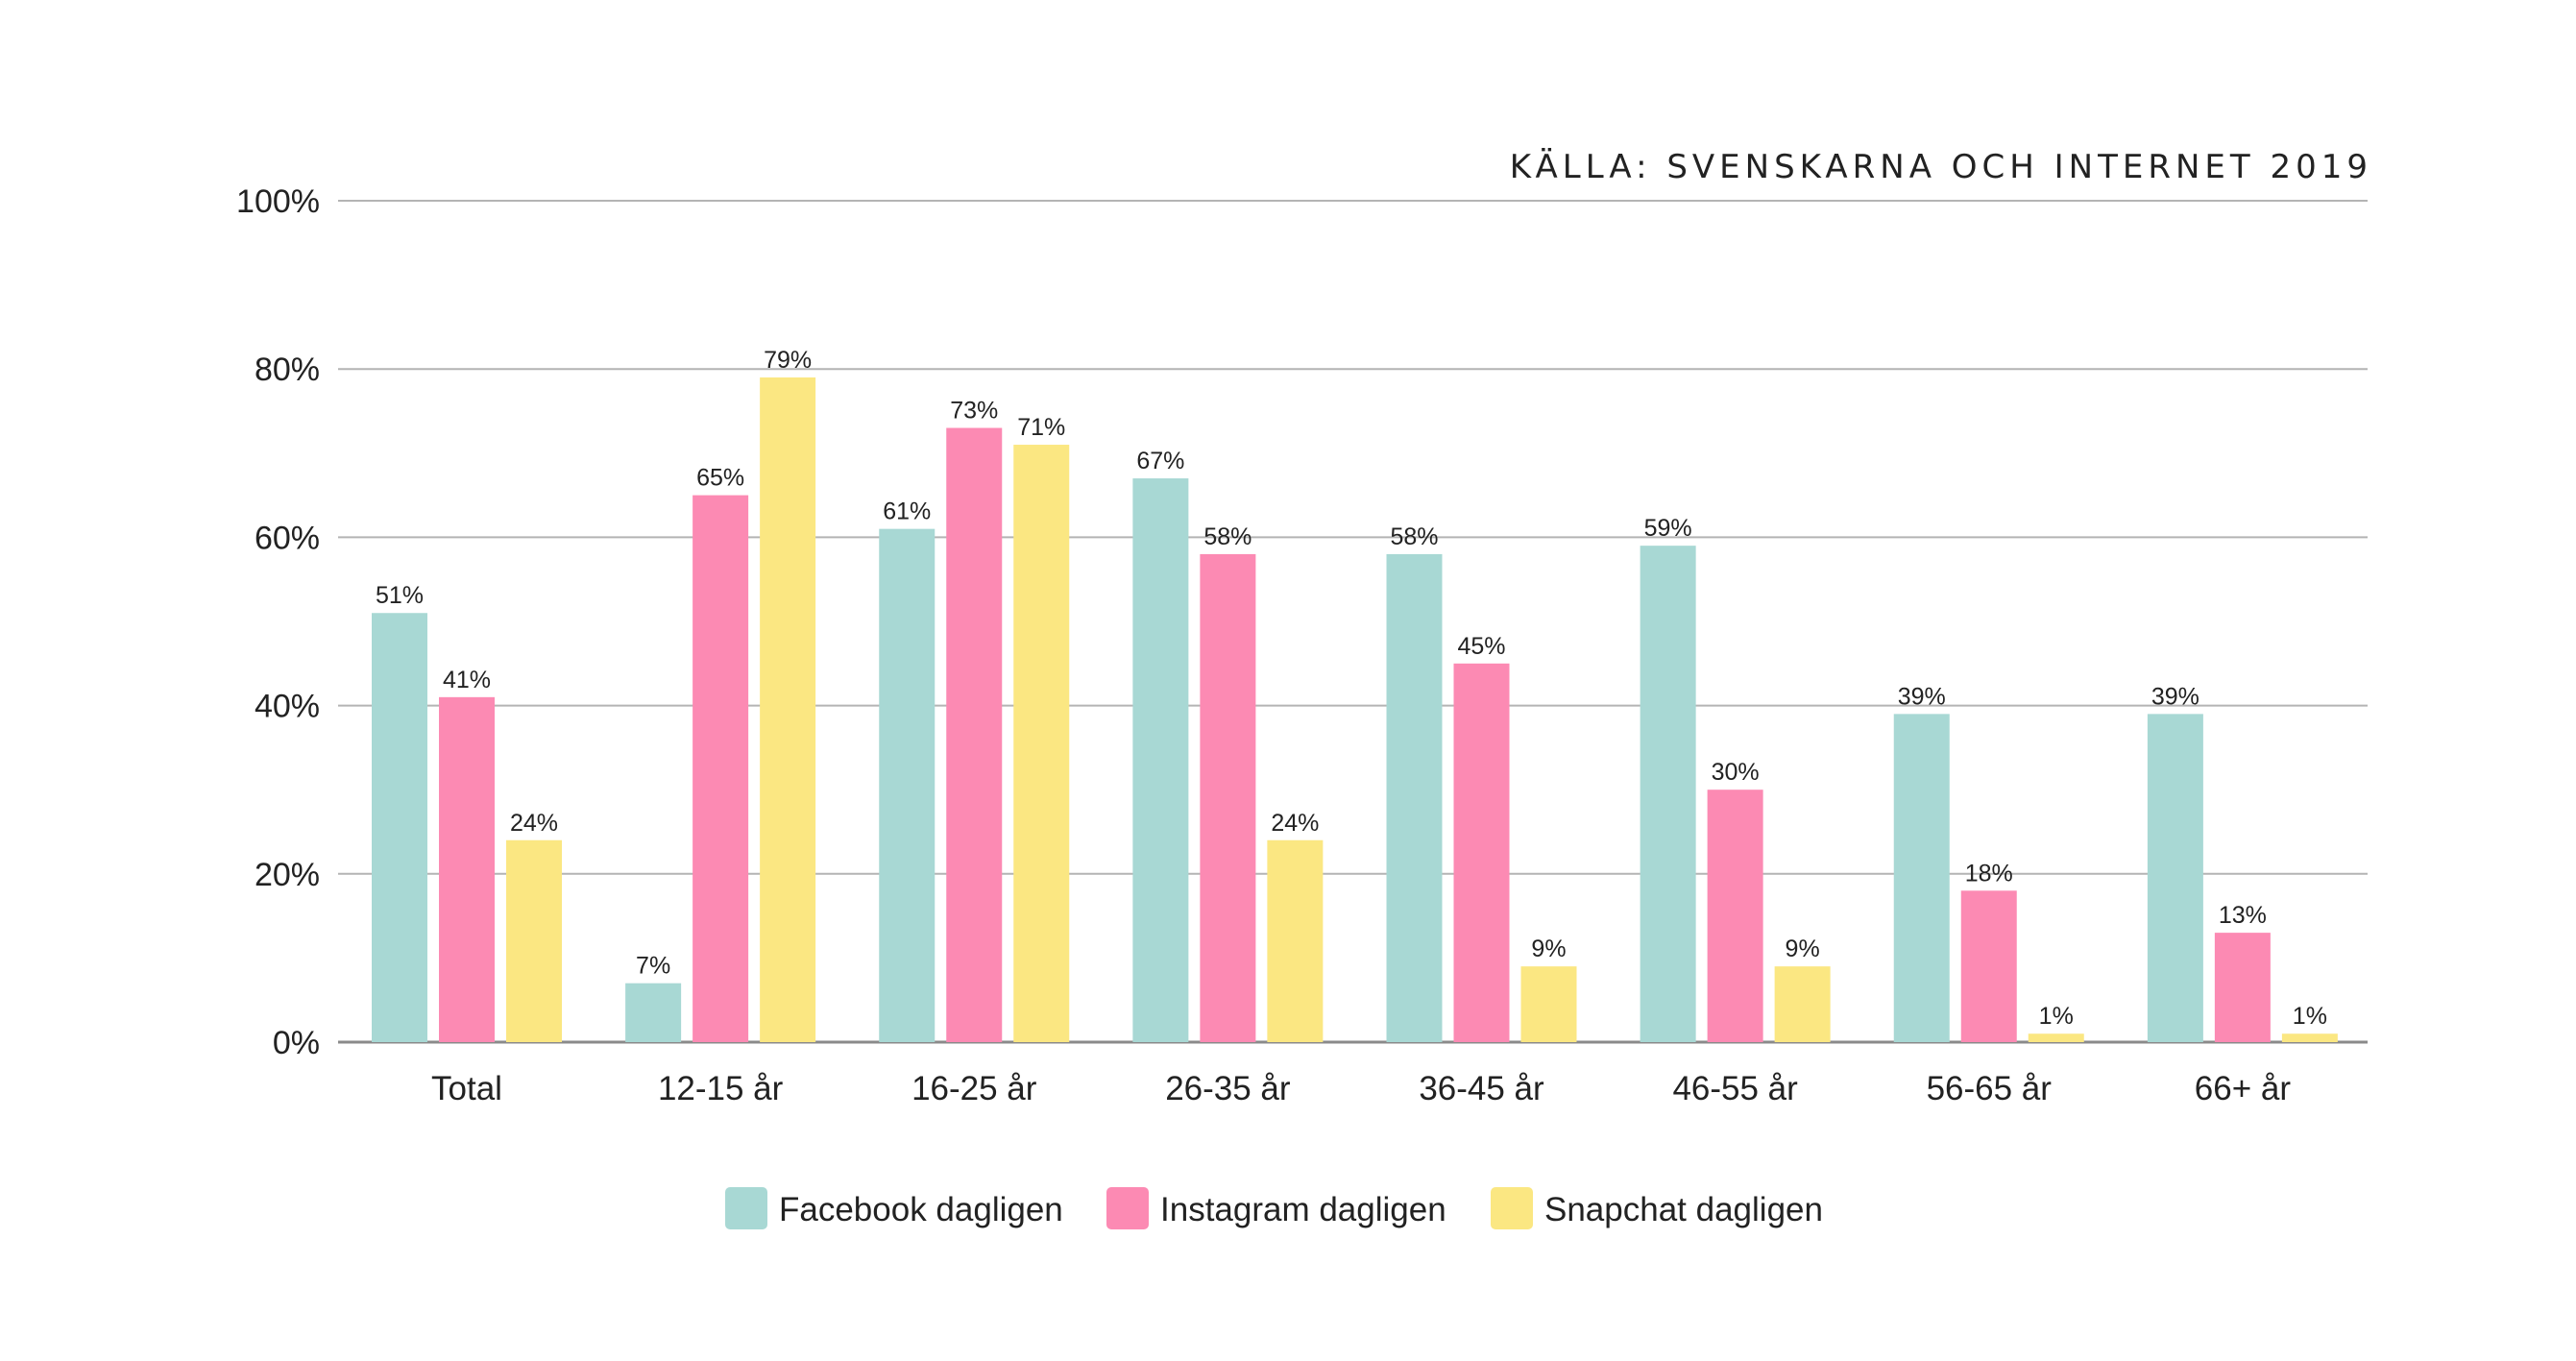 The image size is (2576, 1361). What do you see at coordinates (788, 361) in the screenshot?
I see `data-label: 79%` at bounding box center [788, 361].